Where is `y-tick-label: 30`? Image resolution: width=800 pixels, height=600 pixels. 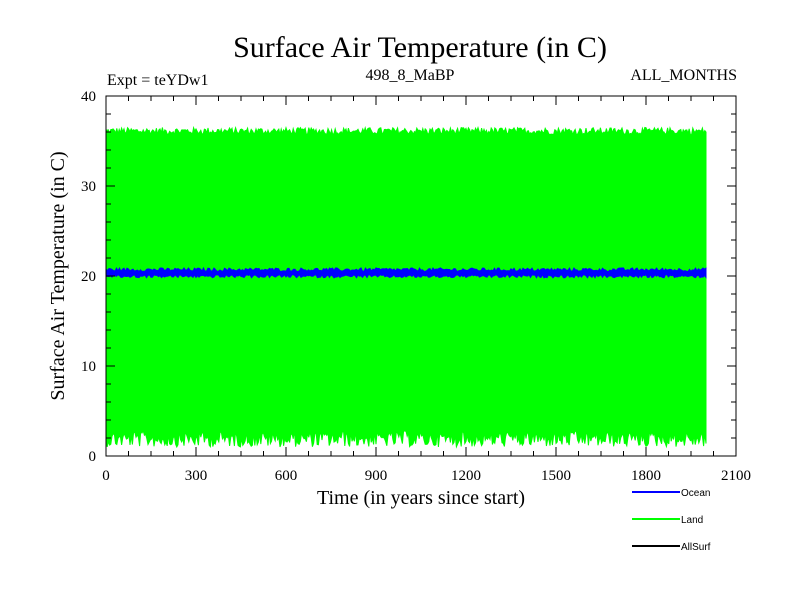 y-tick-label: 30 is located at coordinates (88, 187).